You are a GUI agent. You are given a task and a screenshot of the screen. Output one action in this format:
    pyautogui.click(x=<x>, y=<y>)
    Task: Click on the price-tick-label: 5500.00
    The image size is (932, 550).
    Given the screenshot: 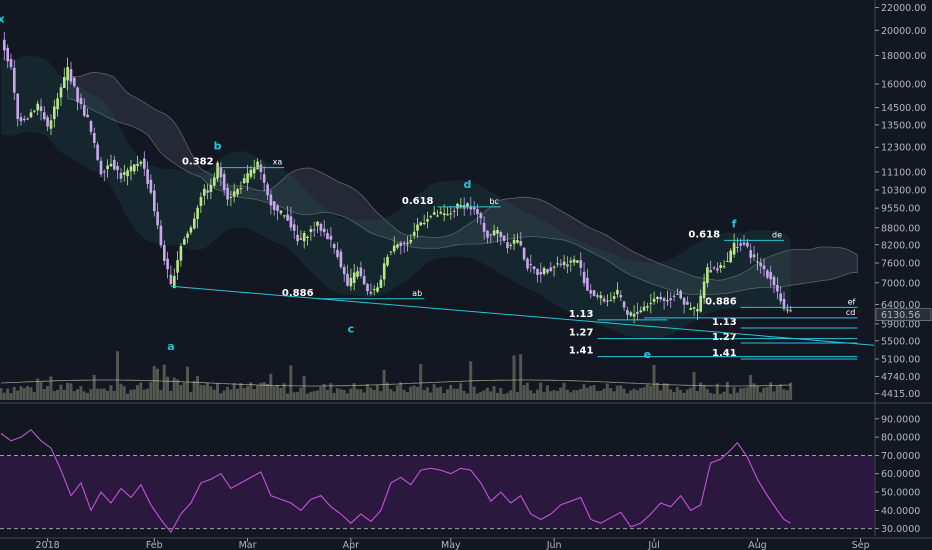 What is the action you would take?
    pyautogui.click(x=900, y=341)
    